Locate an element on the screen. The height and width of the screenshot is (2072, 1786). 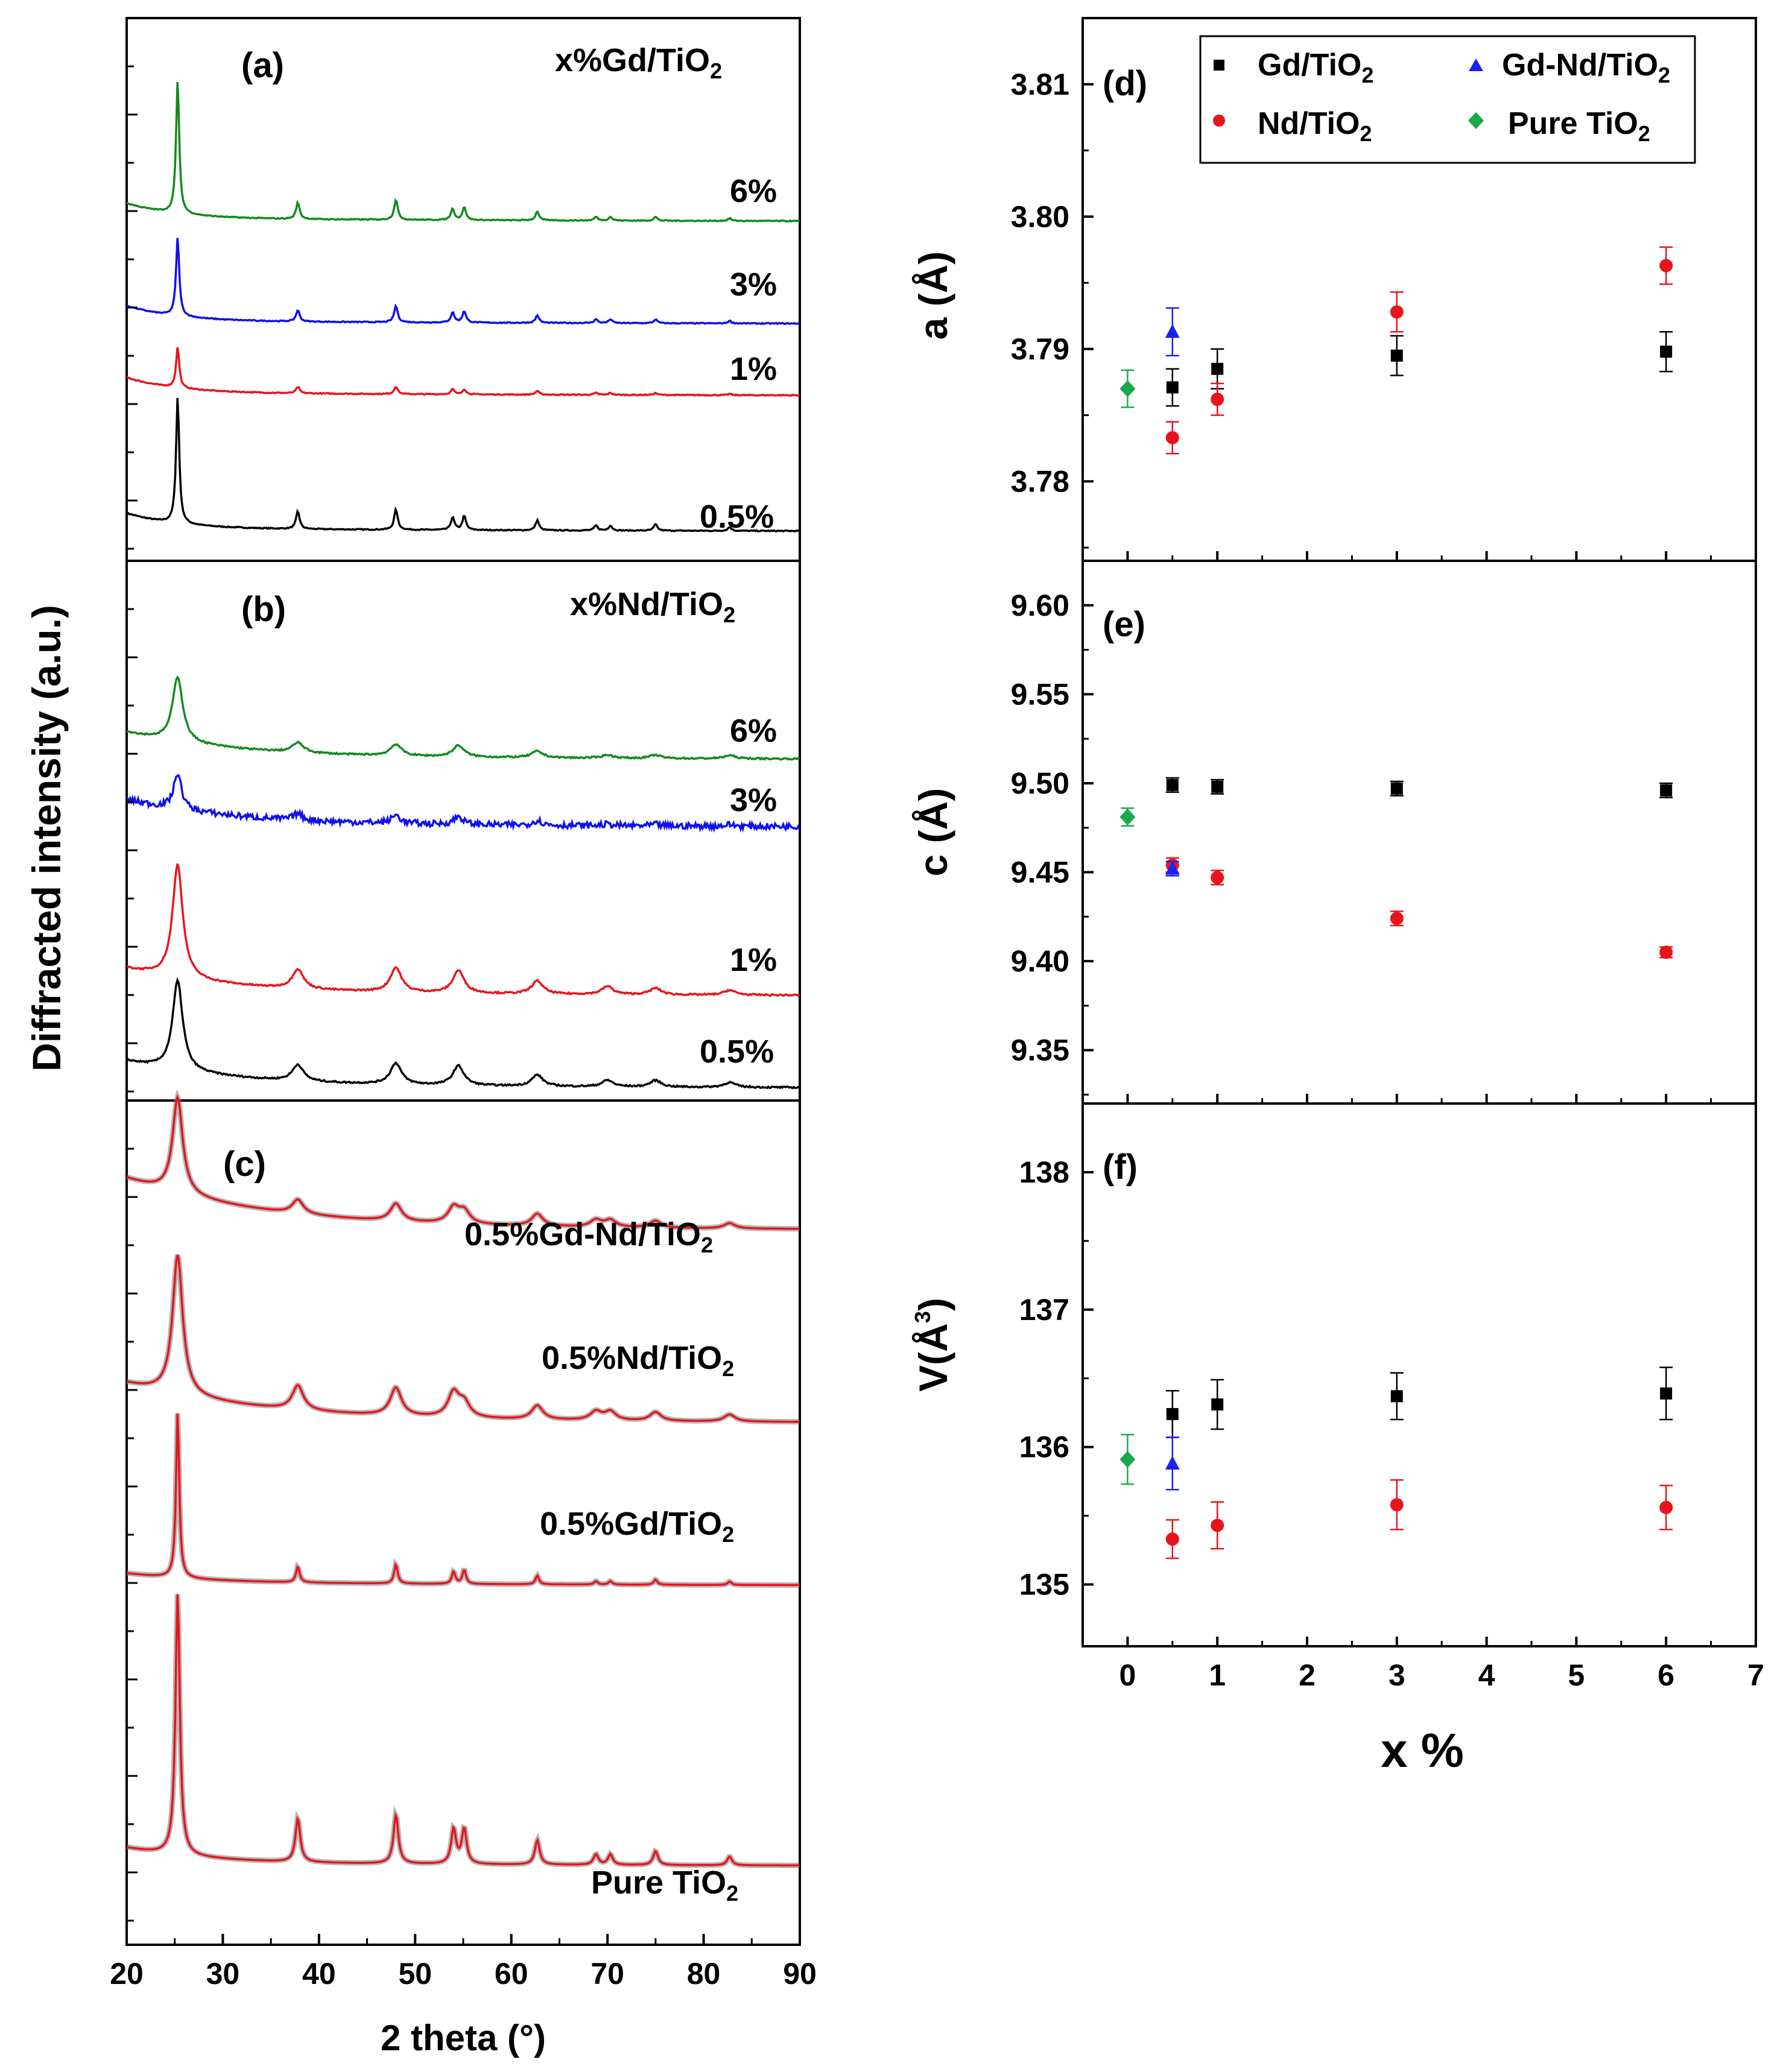
panel-a-title: x%Gd/TiO2 is located at coordinates (638, 62).